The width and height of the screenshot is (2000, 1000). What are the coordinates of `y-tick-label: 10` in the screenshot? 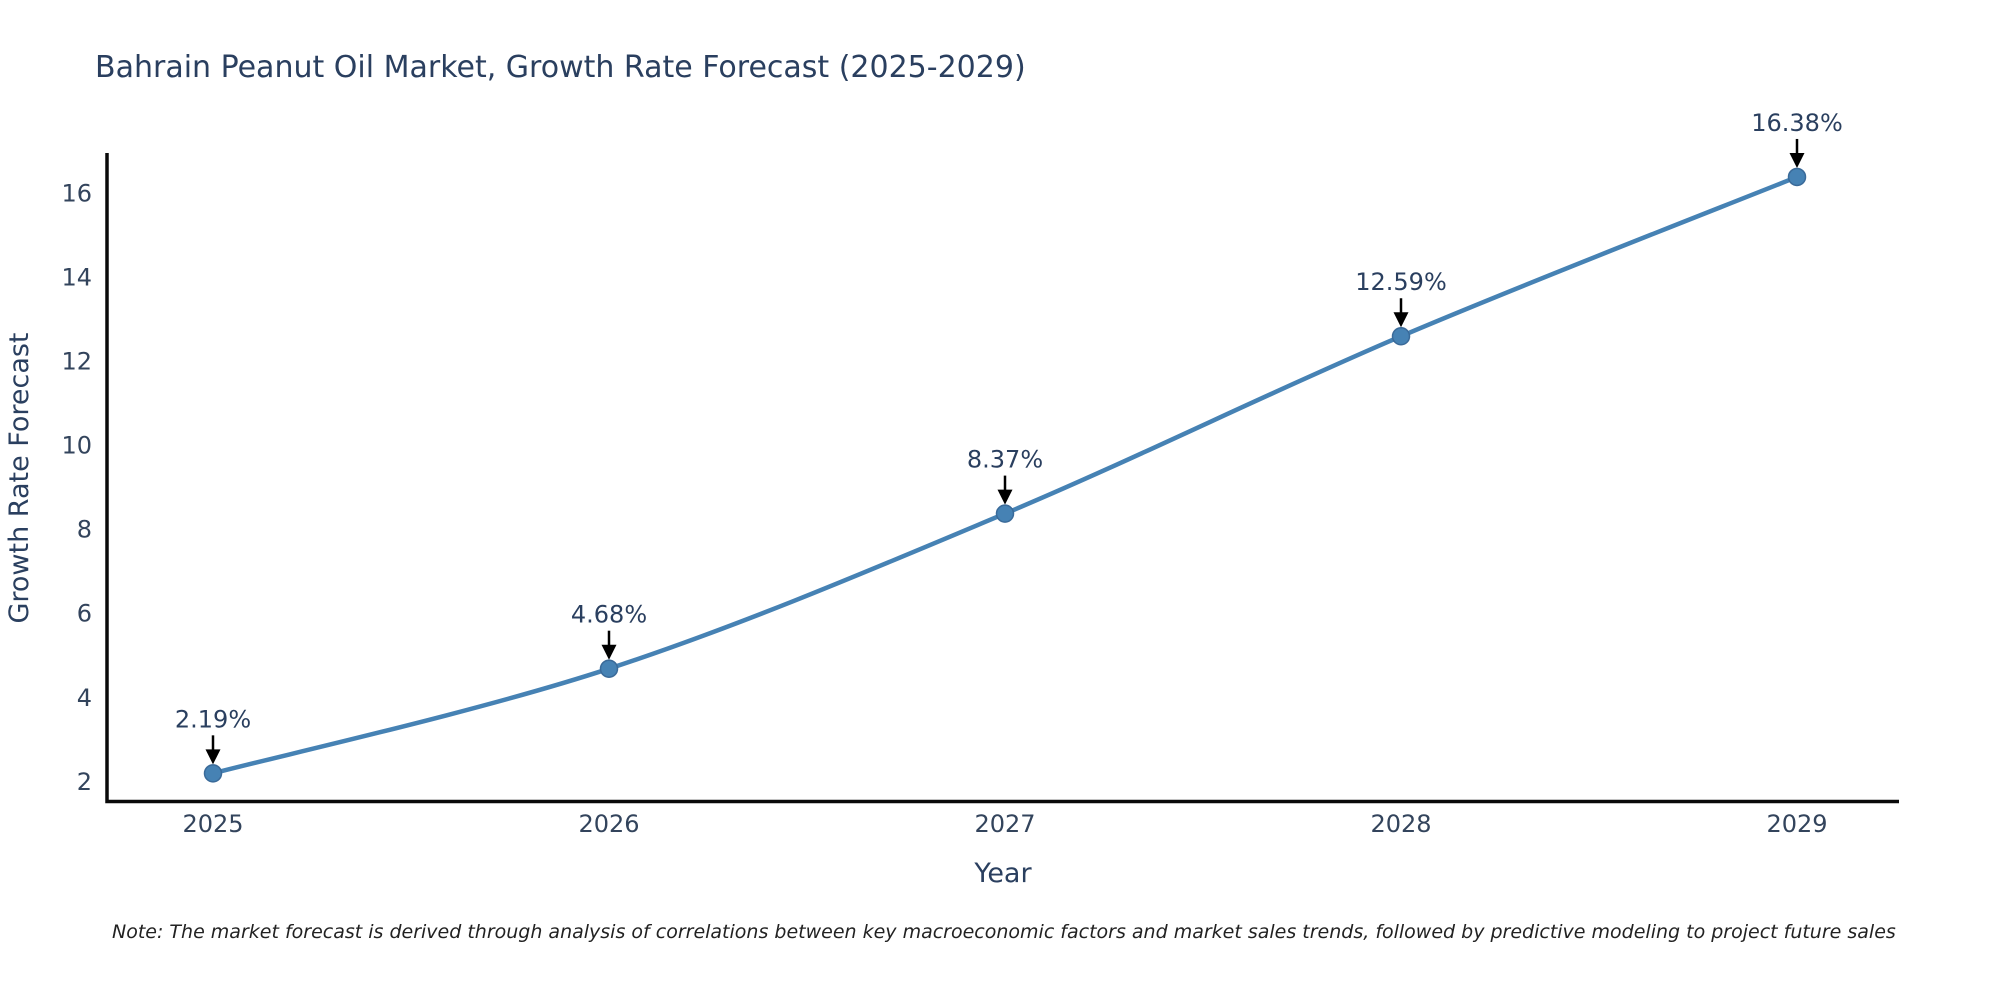 It's located at (76, 446).